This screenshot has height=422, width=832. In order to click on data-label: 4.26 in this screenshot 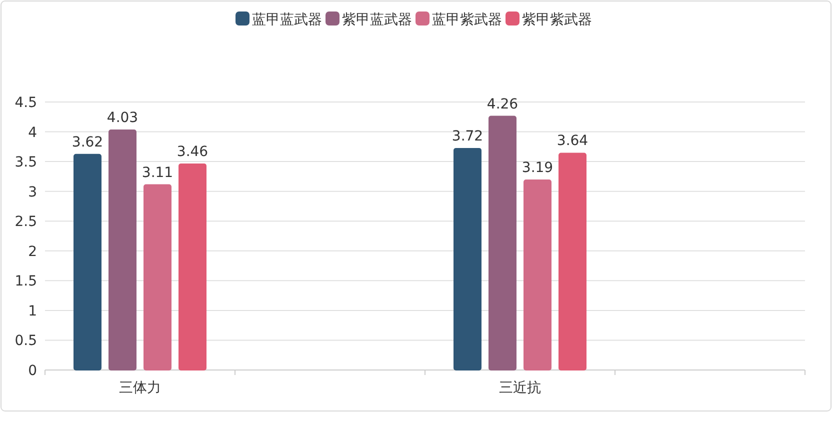, I will do `click(502, 104)`.